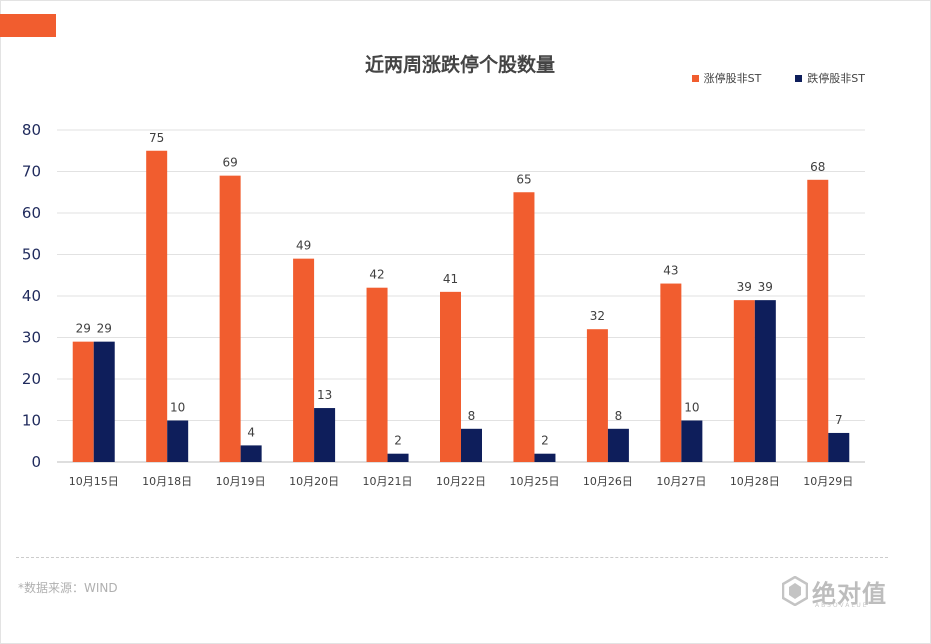 This screenshot has height=644, width=931. What do you see at coordinates (452, 557) in the screenshot?
I see `footer-divider` at bounding box center [452, 557].